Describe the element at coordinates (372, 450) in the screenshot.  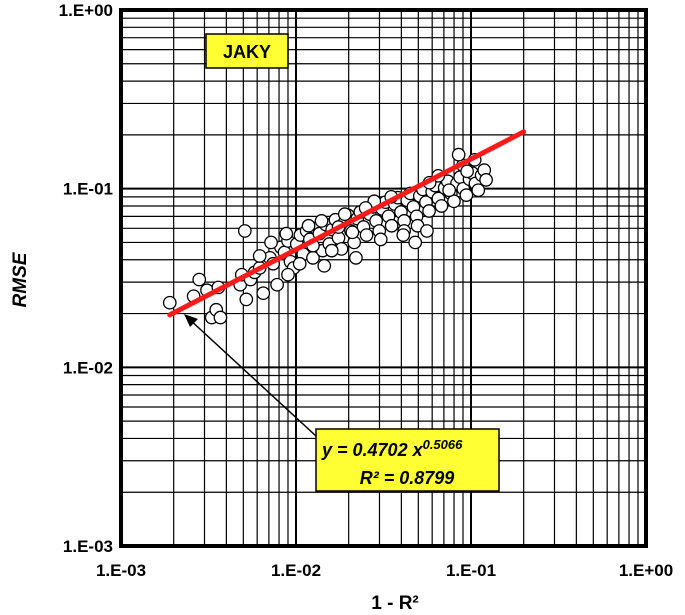
I see `fit-equation-main: y = 0.4702 x` at that location.